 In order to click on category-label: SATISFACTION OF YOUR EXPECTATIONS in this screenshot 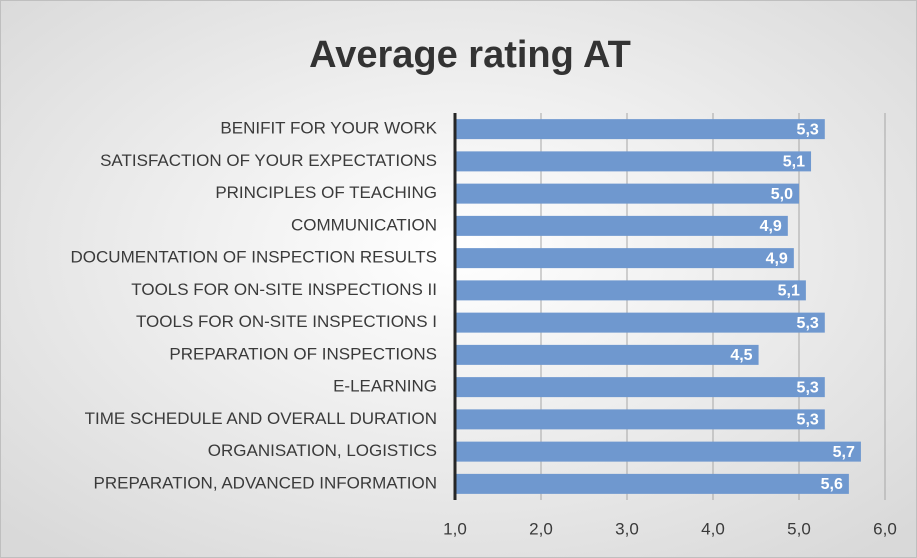, I will do `click(268, 160)`.